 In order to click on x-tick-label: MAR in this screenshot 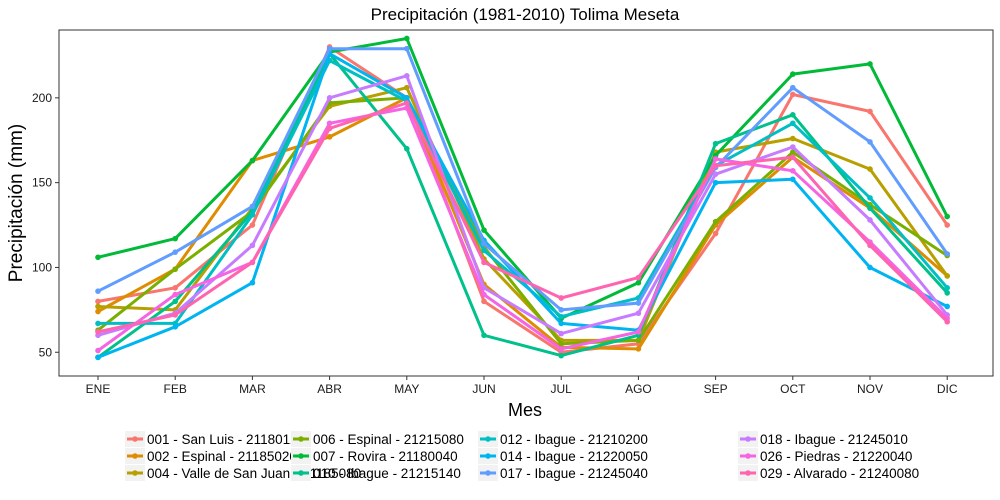, I will do `click(252, 389)`.